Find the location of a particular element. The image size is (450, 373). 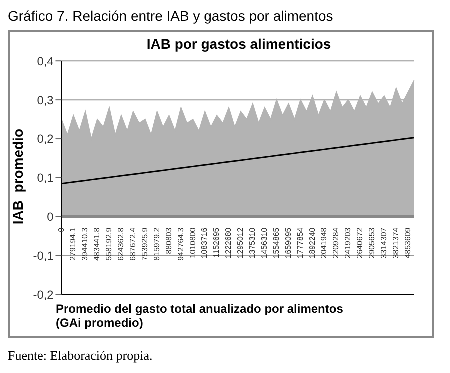

x-tick-label: 1375310 is located at coordinates (252, 243).